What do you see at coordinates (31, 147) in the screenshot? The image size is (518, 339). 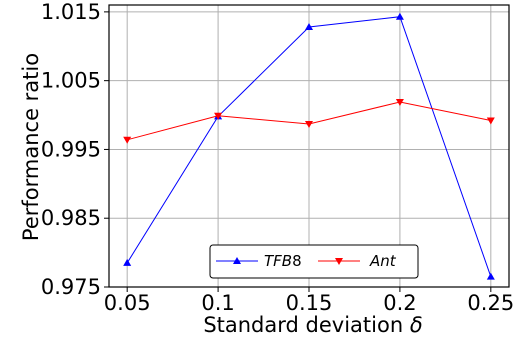 I see `y-axis-label: Performance ratio` at bounding box center [31, 147].